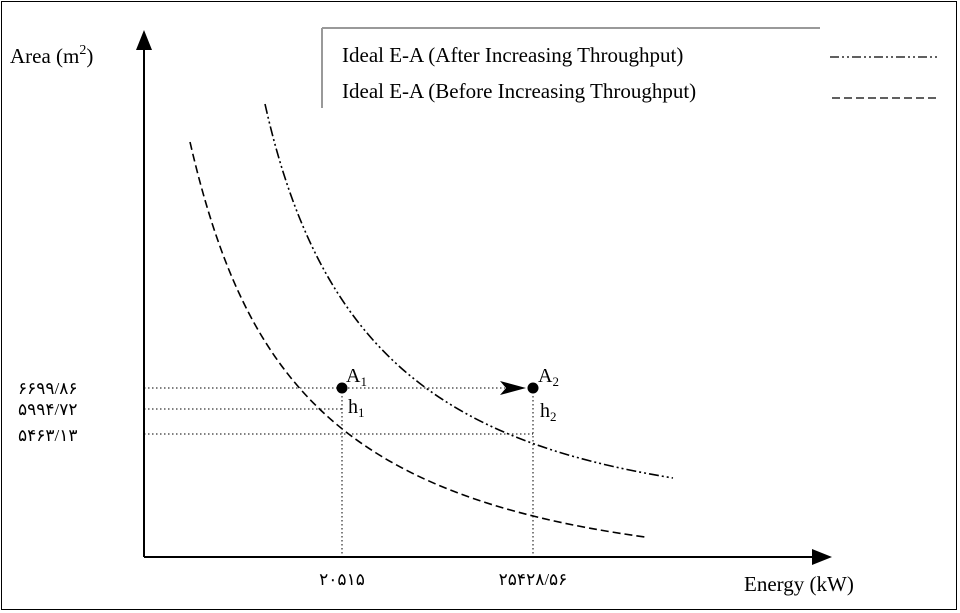 This screenshot has width=960, height=613. What do you see at coordinates (513, 388) in the screenshot?
I see `shift-arrowhead` at bounding box center [513, 388].